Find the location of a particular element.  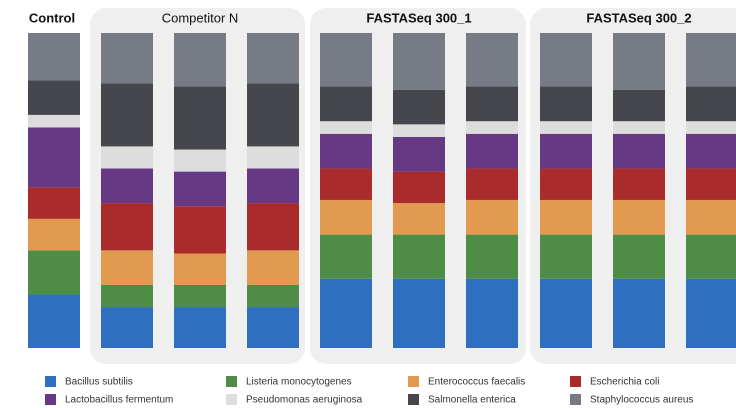

group-label: FASTASeq 300_1 is located at coordinates (418, 17).